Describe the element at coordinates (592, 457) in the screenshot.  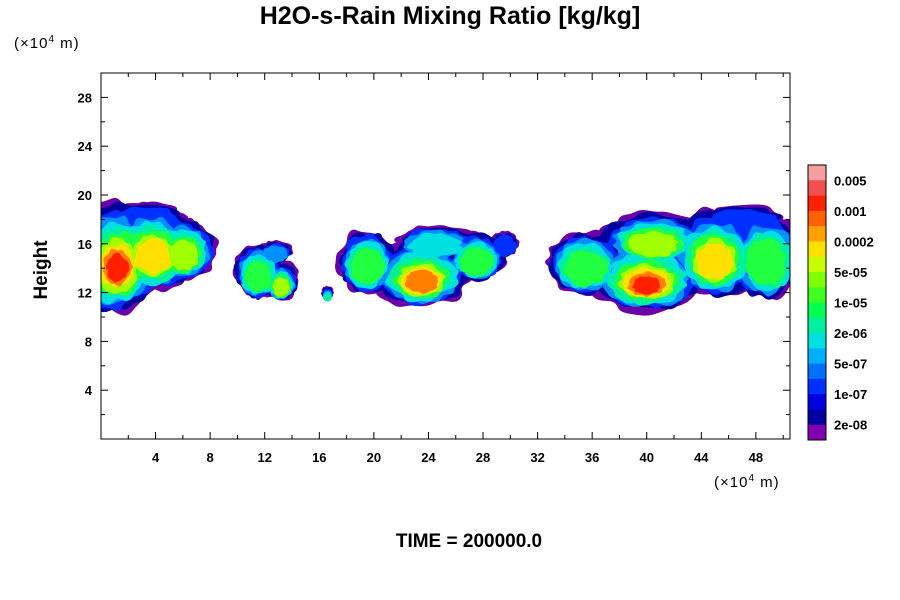
I see `x-tick-label: 36` at that location.